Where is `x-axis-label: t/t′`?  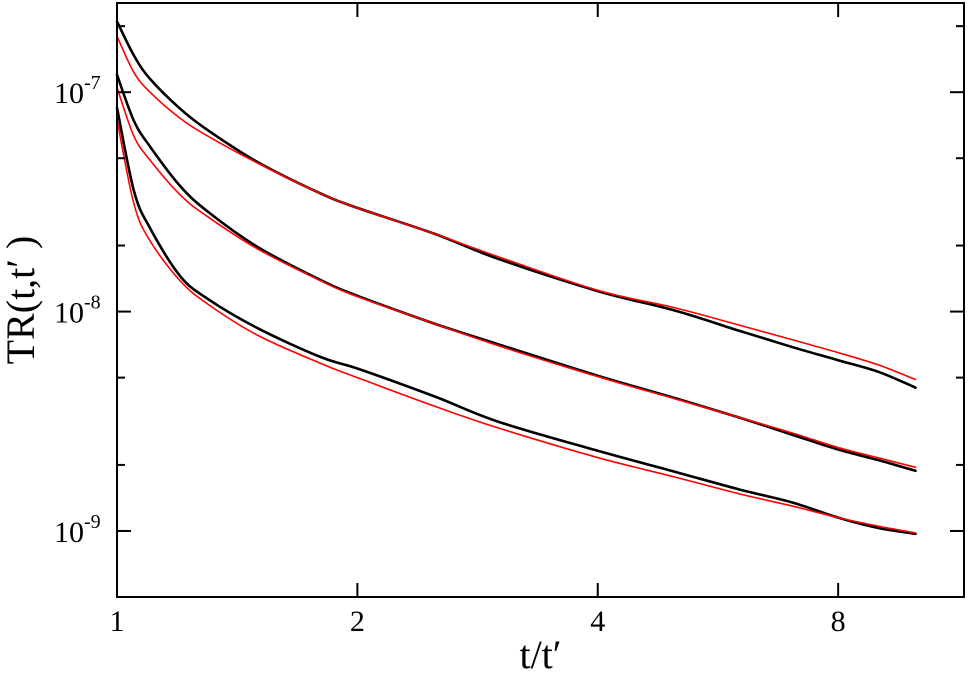
x-axis-label: t/t′ is located at coordinates (540, 653).